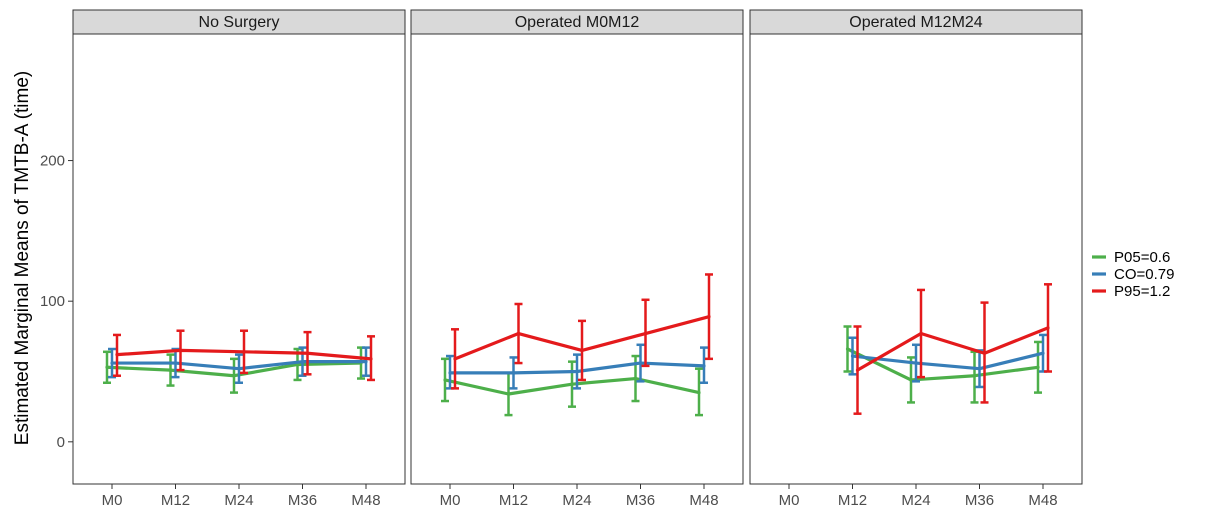  I want to click on legend-label: P95=1.2, so click(1142, 291).